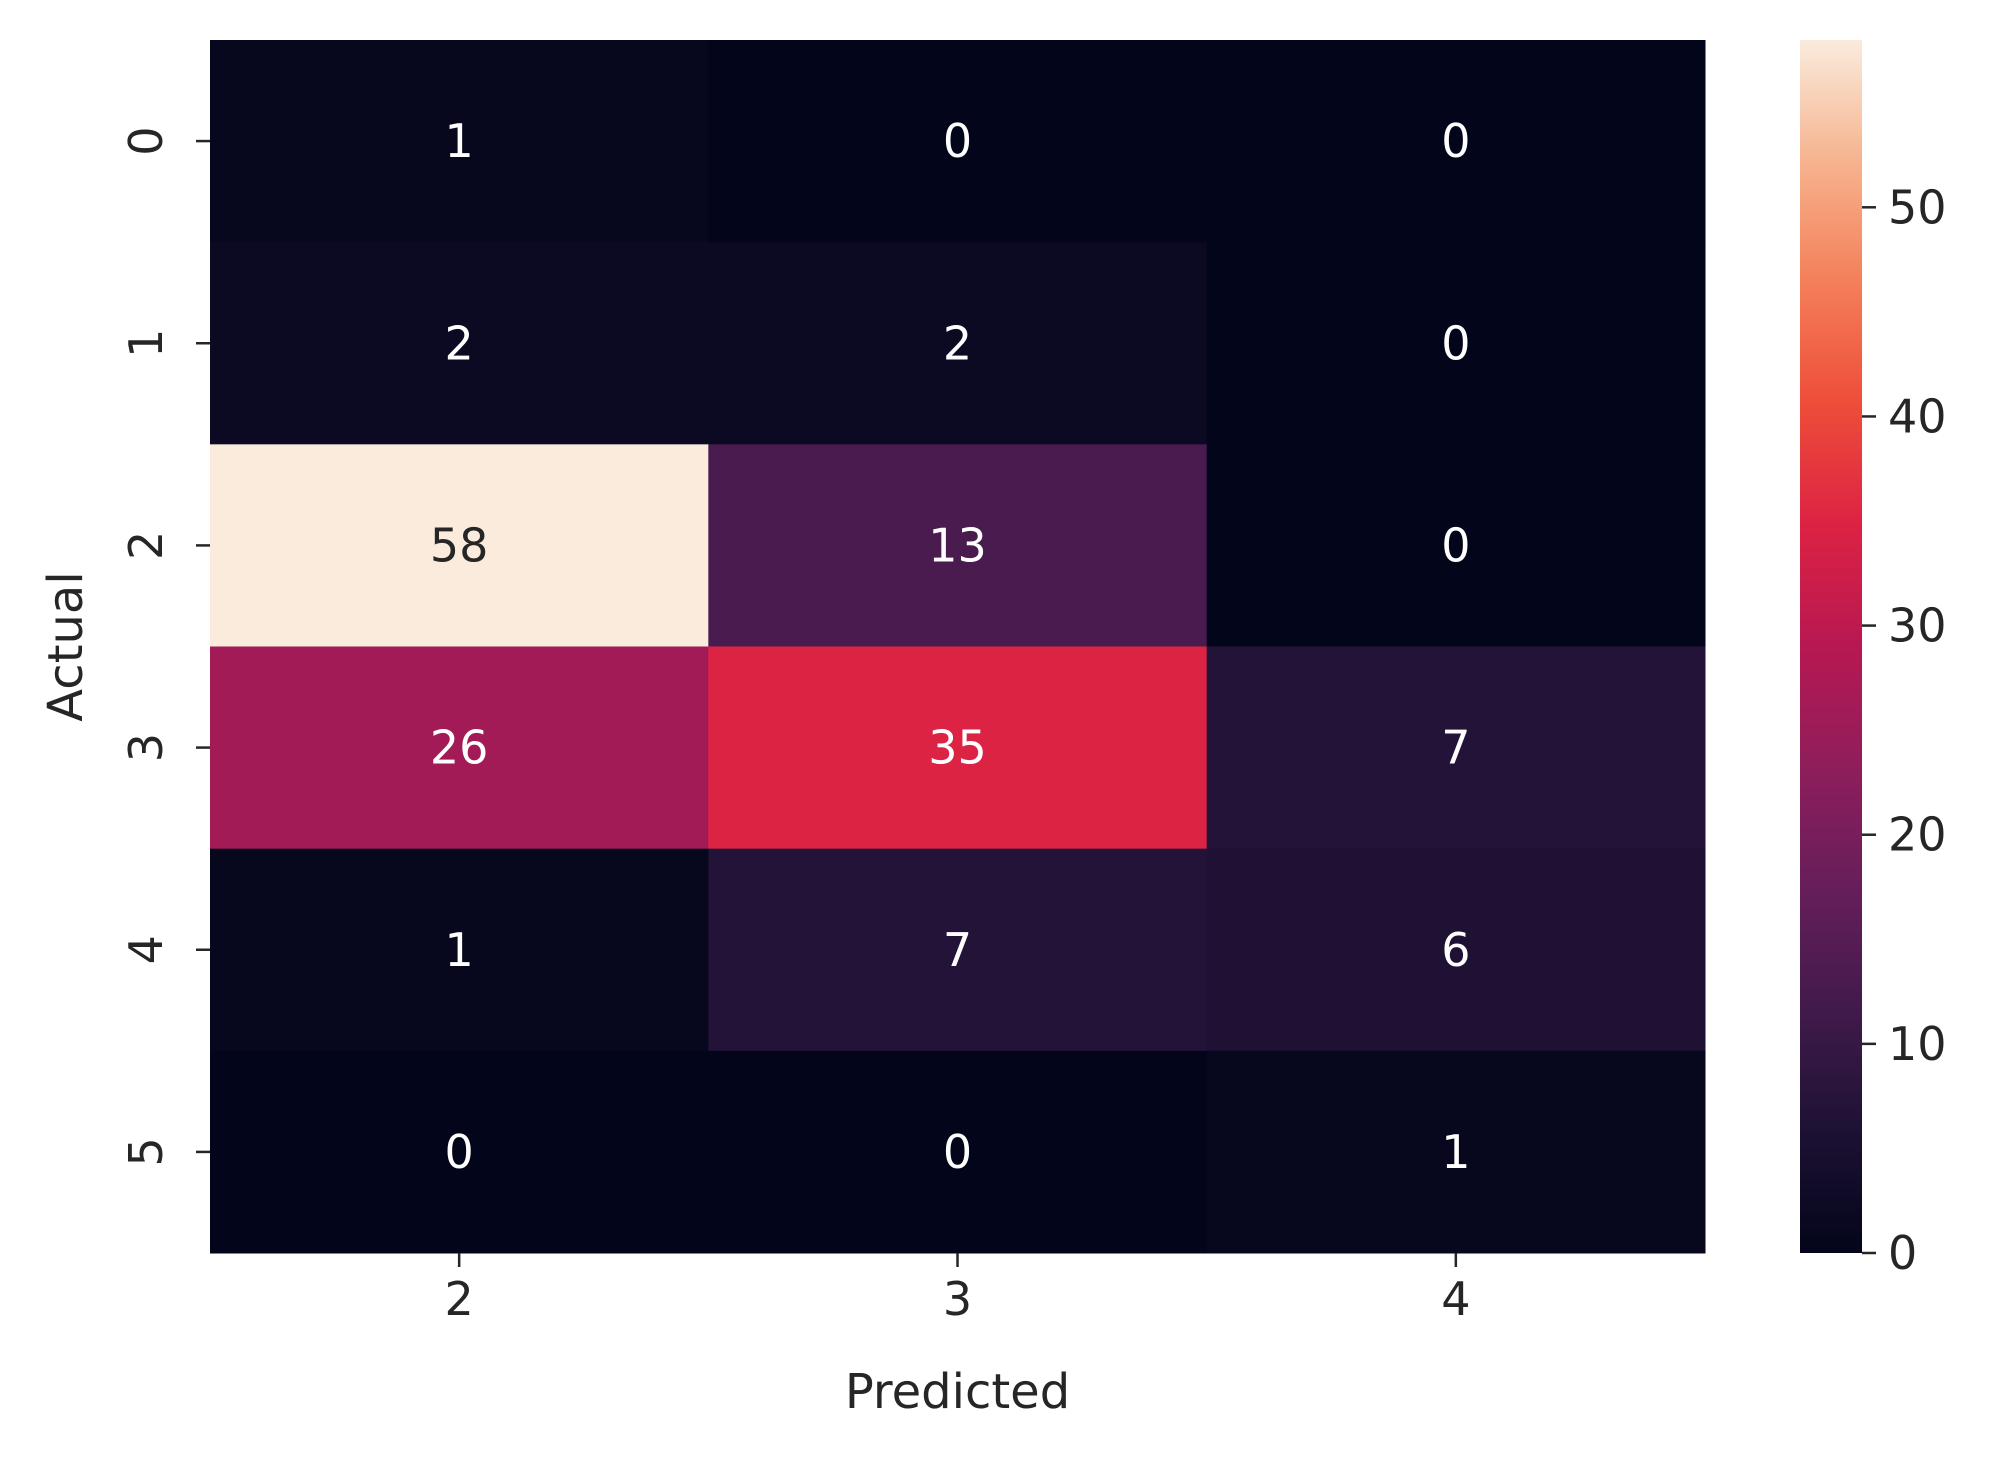 The width and height of the screenshot is (2000, 1457). Describe the element at coordinates (1917, 626) in the screenshot. I see `colorbar-tick-label: 30` at that location.